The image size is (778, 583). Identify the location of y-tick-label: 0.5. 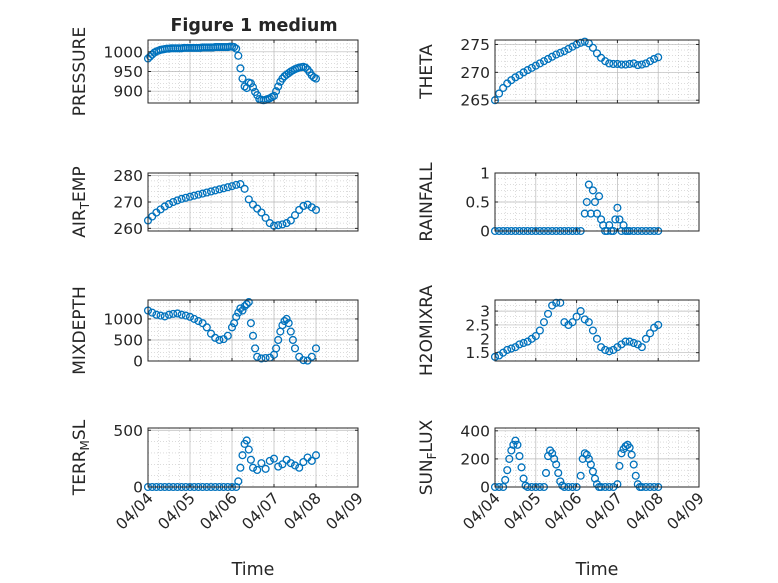
(477, 203).